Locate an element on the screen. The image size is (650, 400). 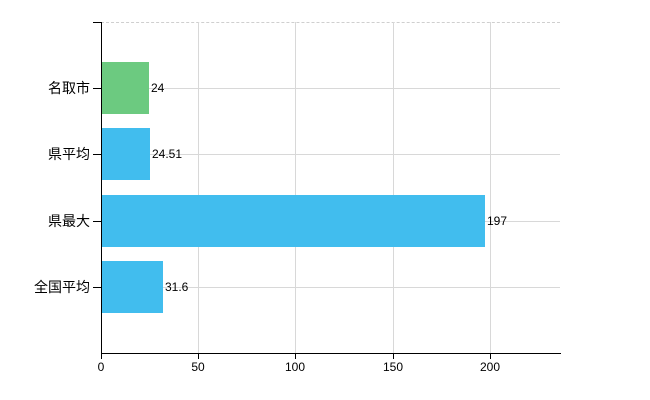
x-tick-label: 150 is located at coordinates (393, 367).